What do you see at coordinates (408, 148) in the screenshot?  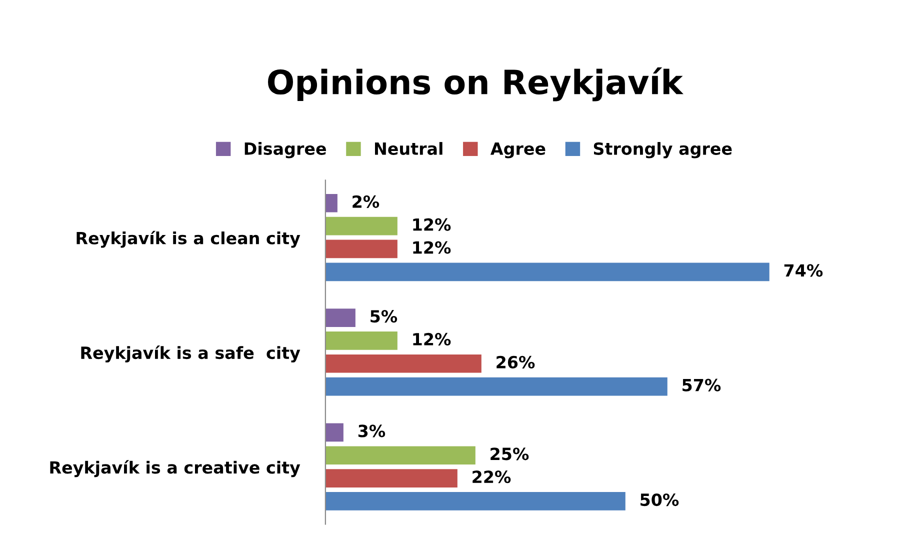 I see `legend-label: Neutral` at bounding box center [408, 148].